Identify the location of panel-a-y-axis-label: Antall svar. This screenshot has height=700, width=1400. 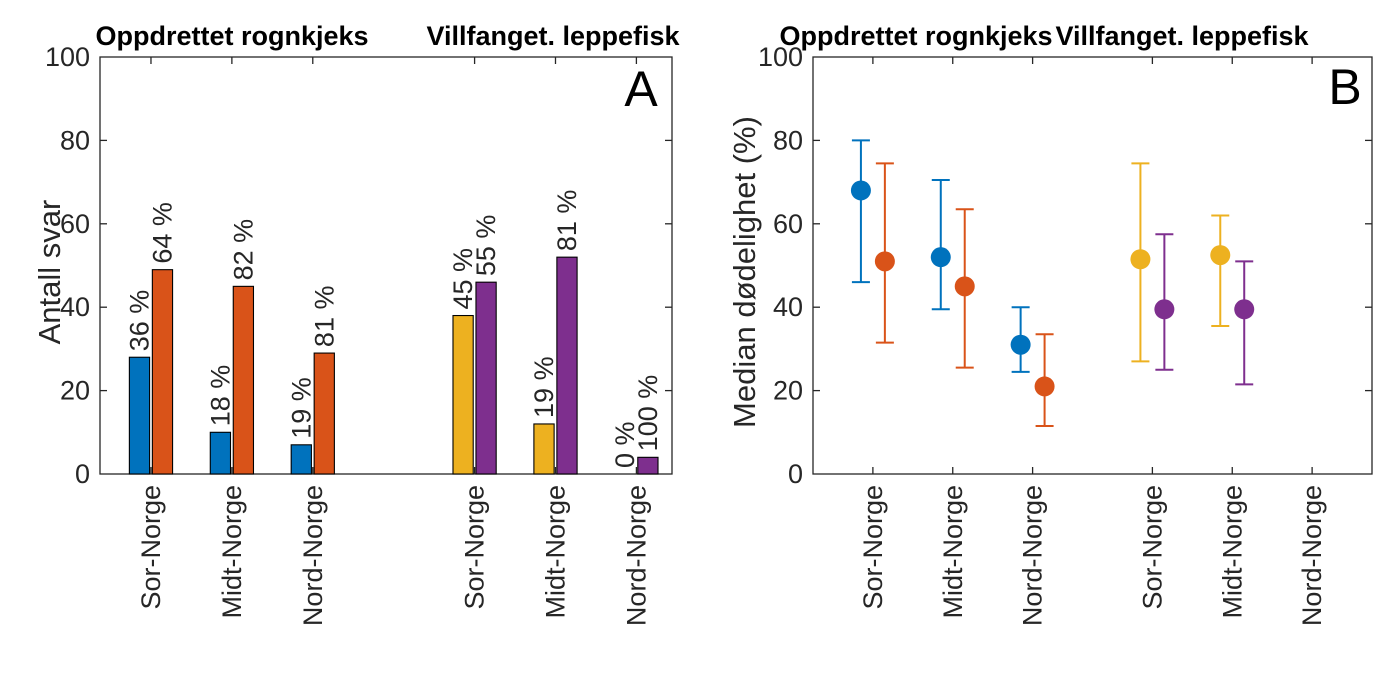
(49, 272).